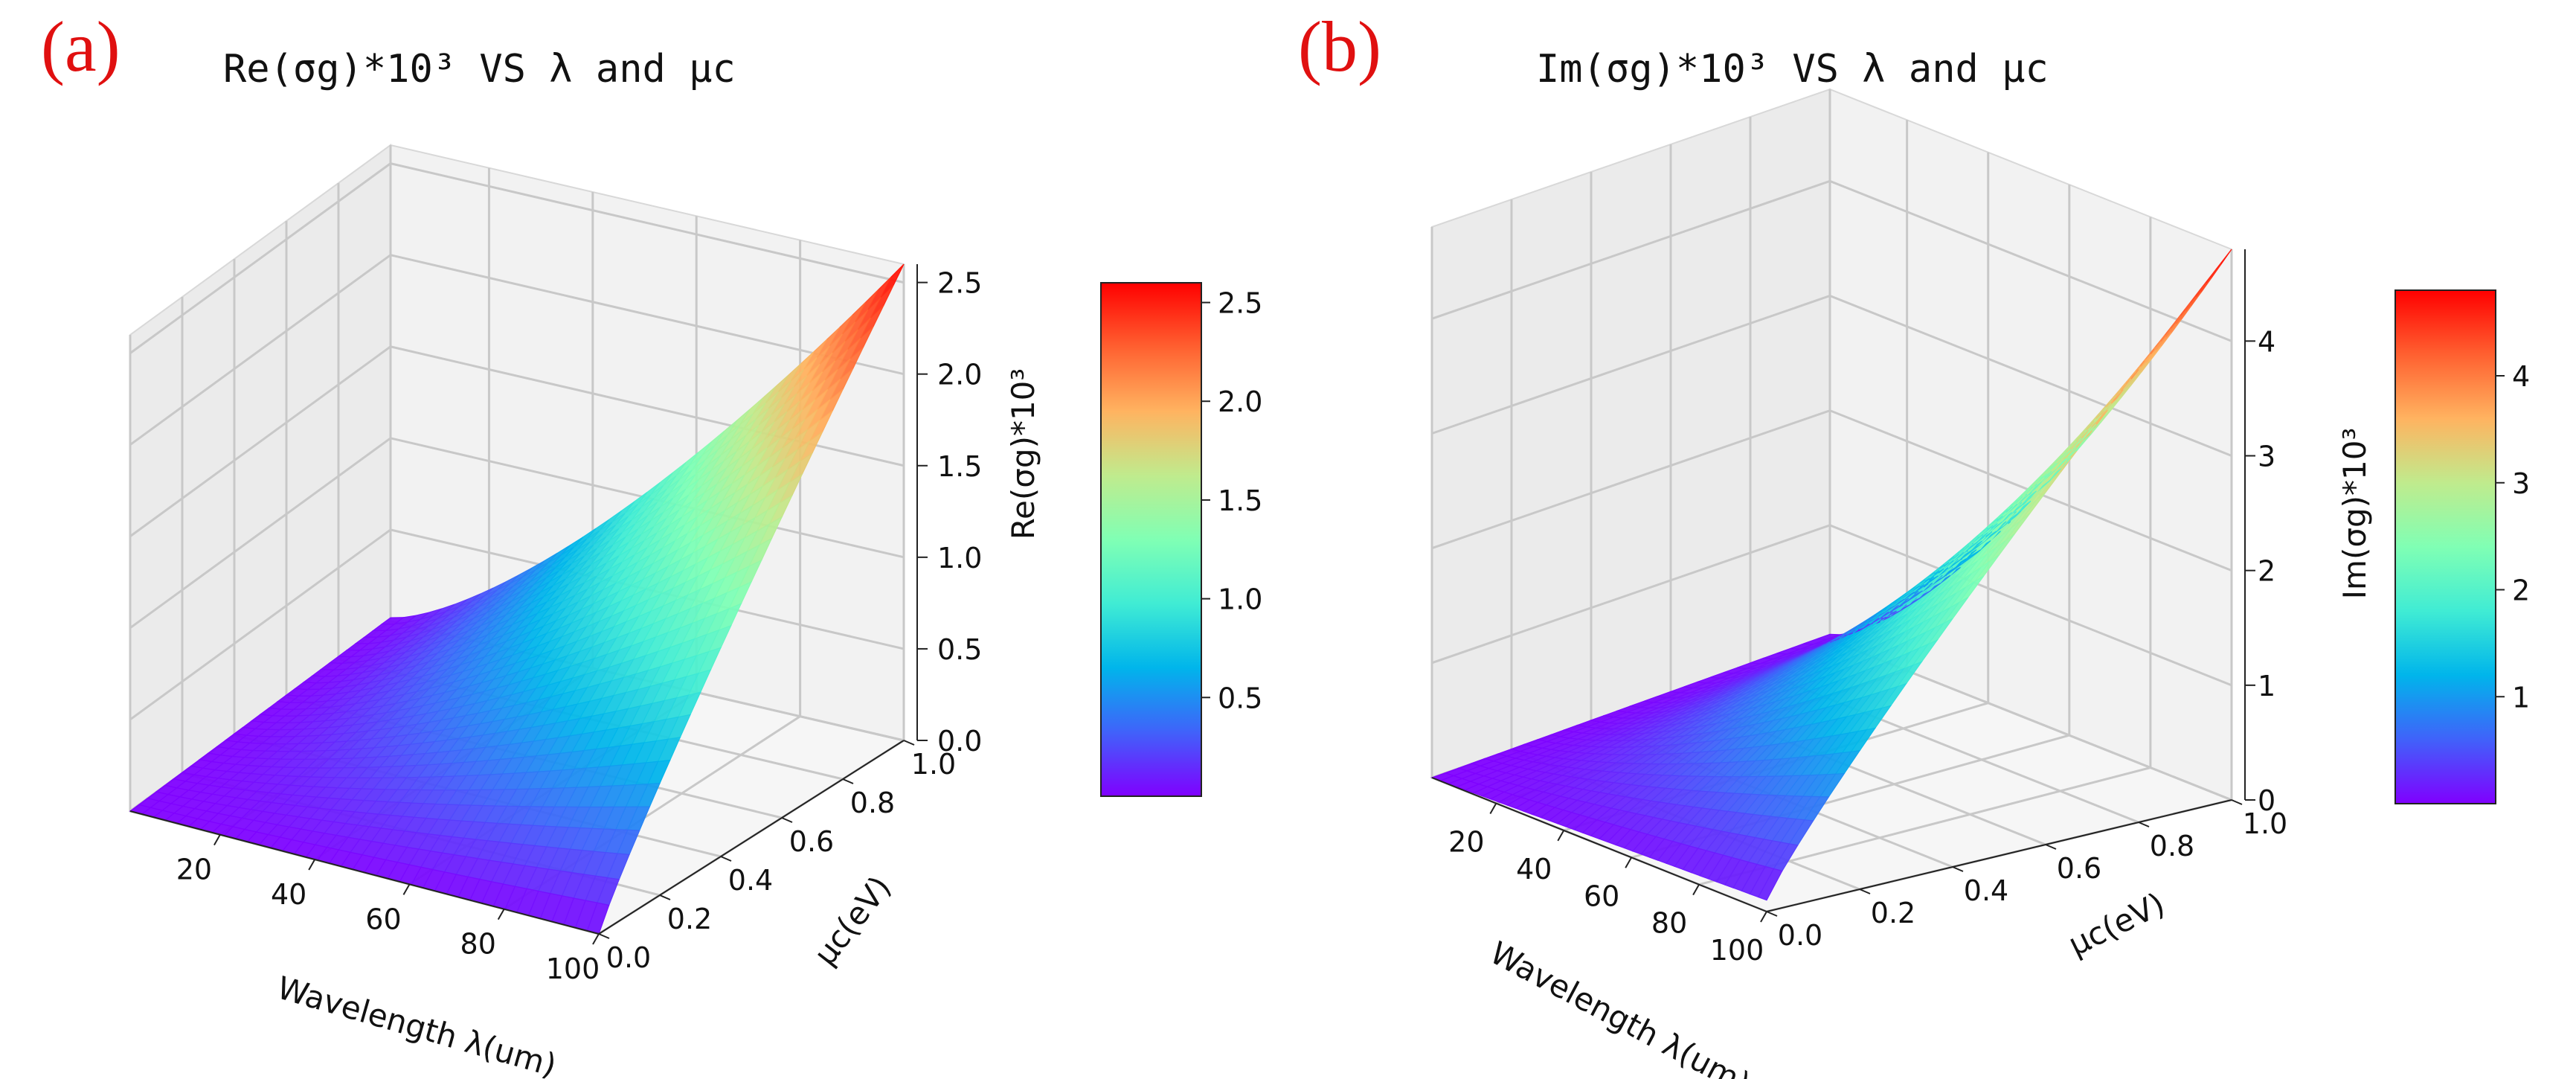 The height and width of the screenshot is (1079, 2576). Describe the element at coordinates (2266, 686) in the screenshot. I see `z-tick-label: 1` at that location.